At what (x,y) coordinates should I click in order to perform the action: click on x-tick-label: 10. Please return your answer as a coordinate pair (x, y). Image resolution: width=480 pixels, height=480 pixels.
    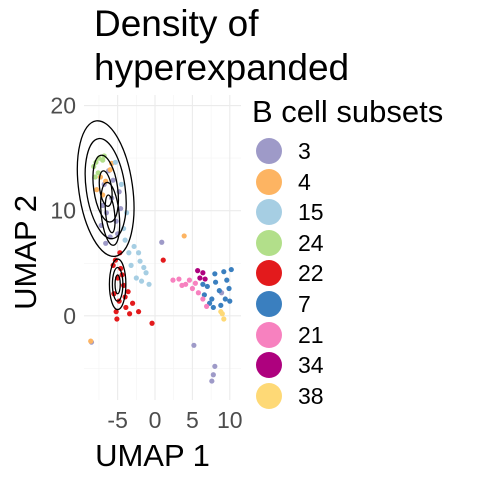
    Looking at the image, I should click on (230, 420).